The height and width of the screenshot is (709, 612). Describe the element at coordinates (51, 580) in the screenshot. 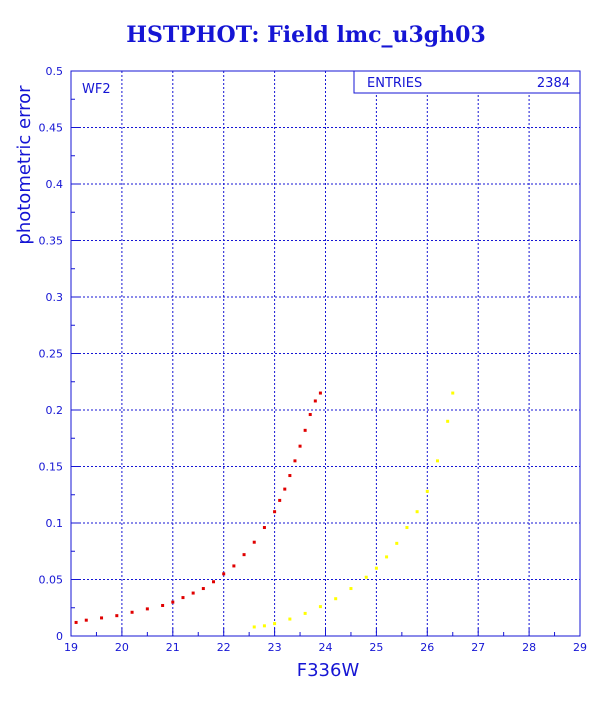

I see `y-tick-label: 0.05` at that location.